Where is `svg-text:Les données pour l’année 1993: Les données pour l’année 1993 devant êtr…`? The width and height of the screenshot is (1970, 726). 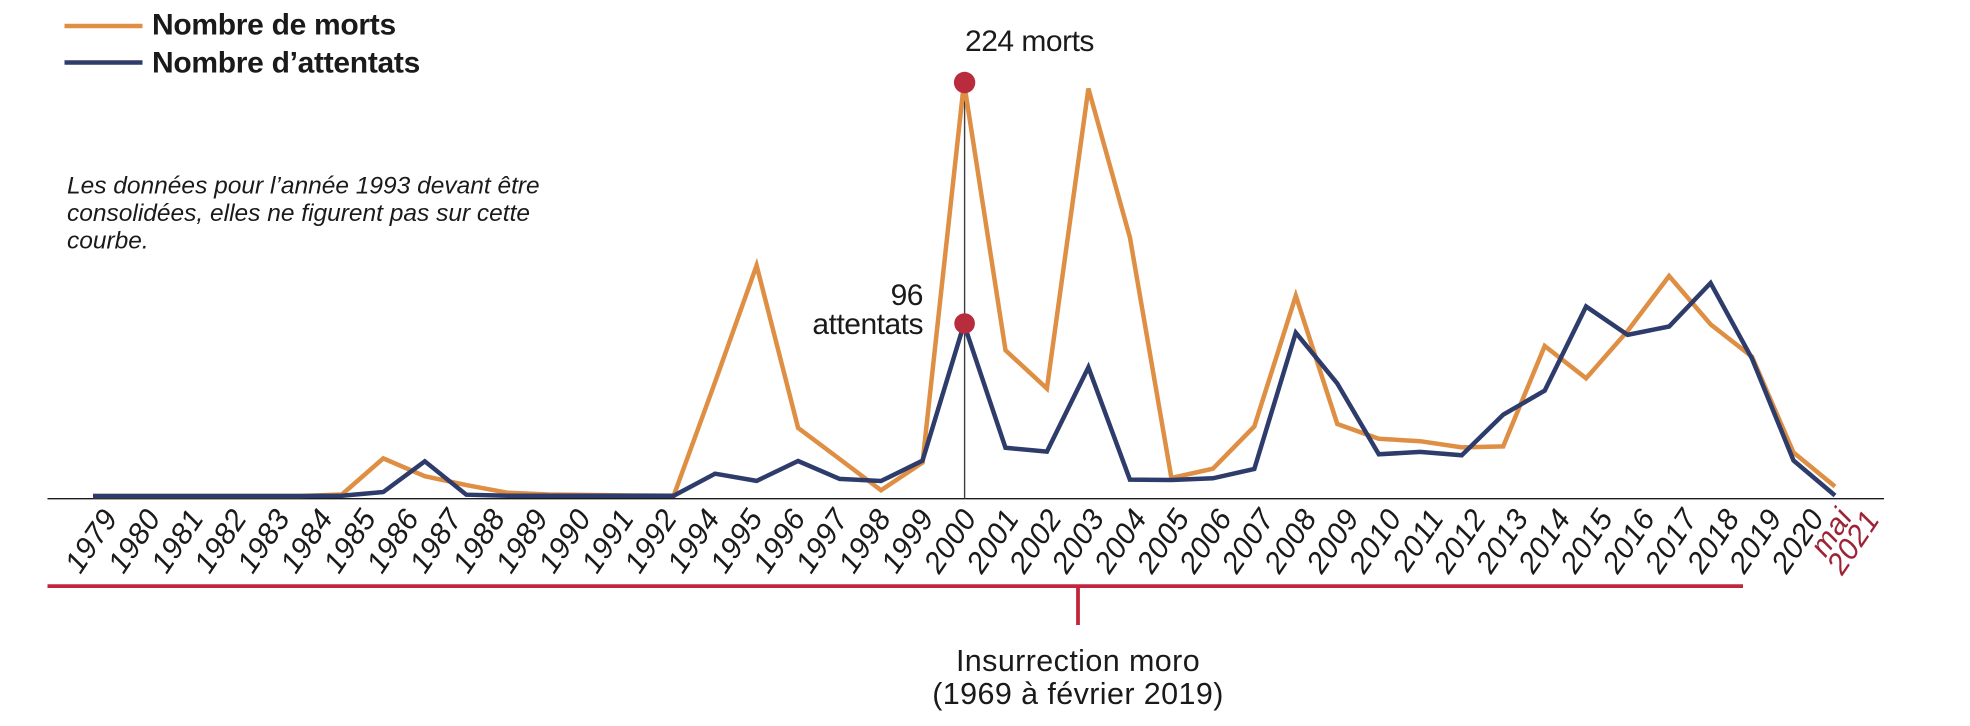
svg-text:Les données pour l’année 1993: Les données pour l’année 1993 devant êtr… is located at coordinates (303, 186).